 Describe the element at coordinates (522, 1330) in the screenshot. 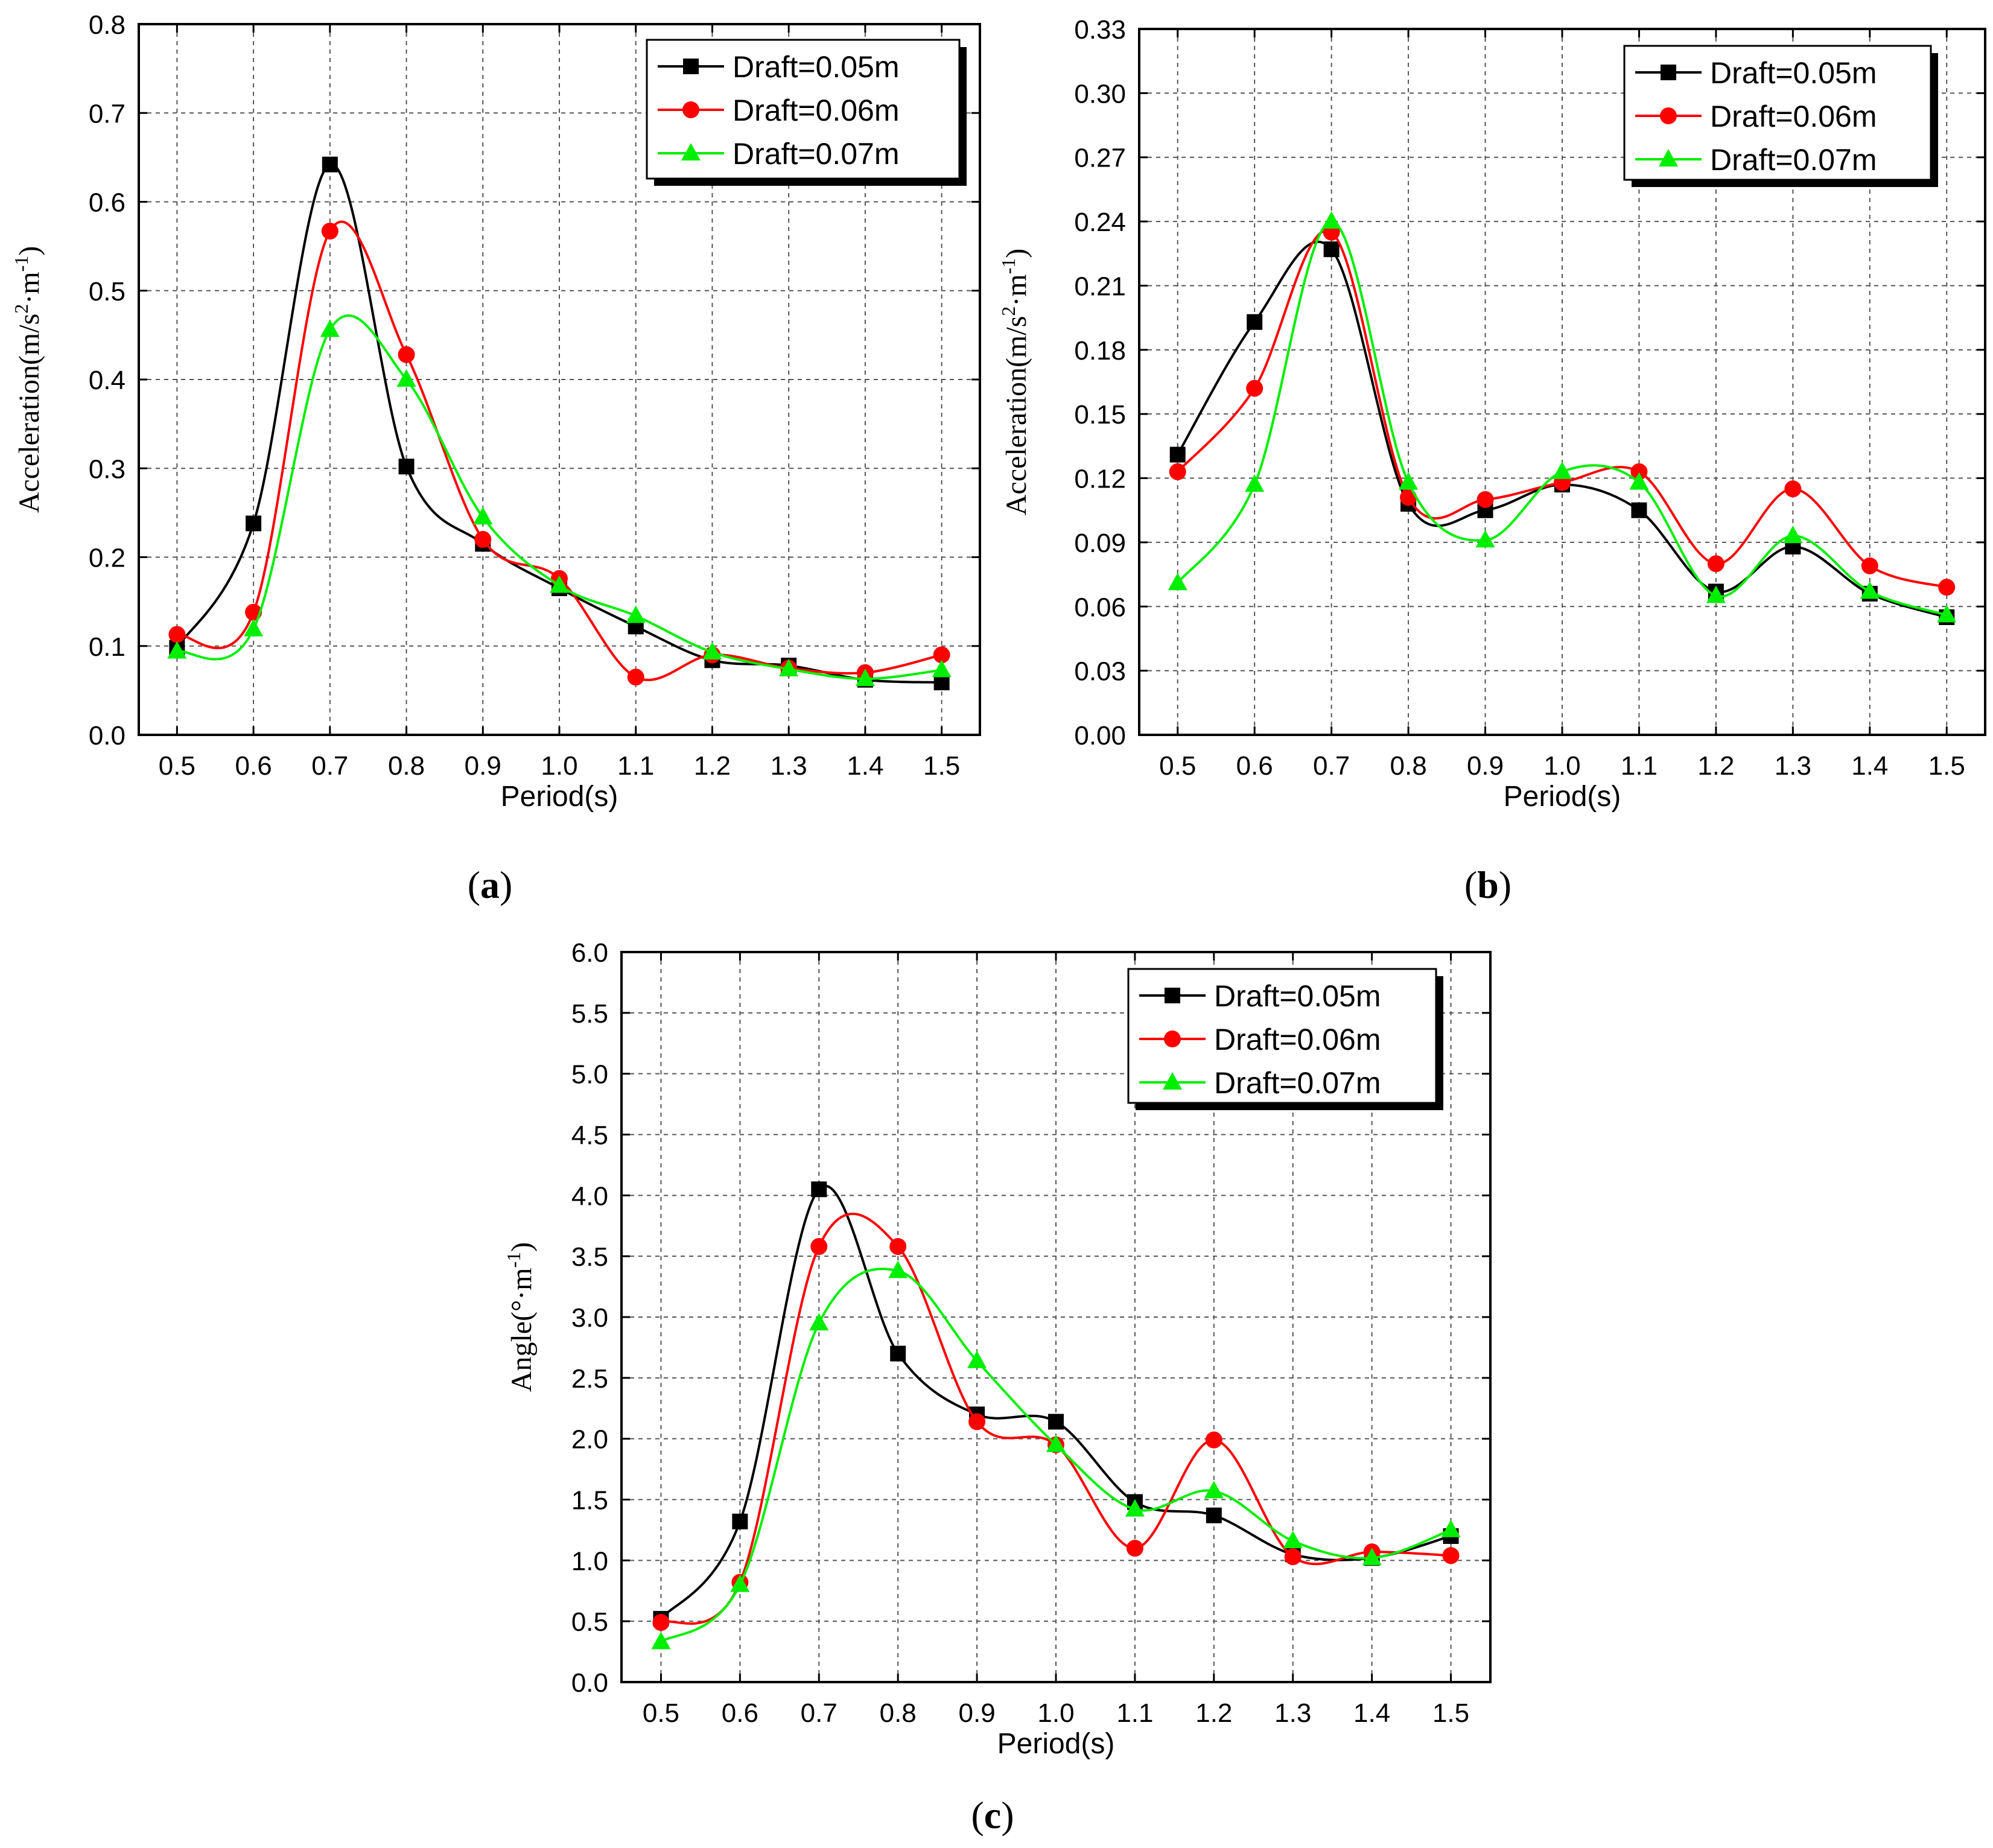

I see `y-axis-title-part: Angle(°·m` at that location.